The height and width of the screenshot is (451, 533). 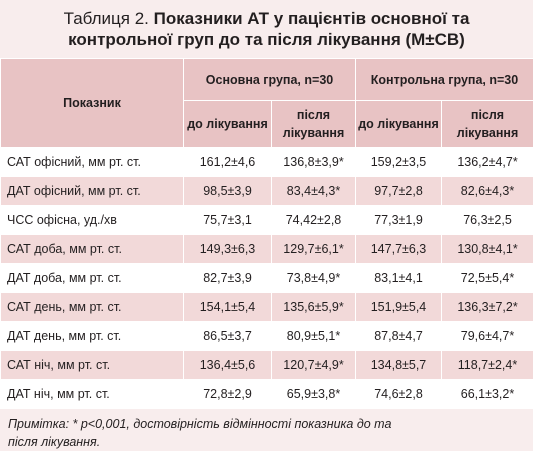 What do you see at coordinates (314, 278) in the screenshot?
I see `cell: 73,8±4,9*` at bounding box center [314, 278].